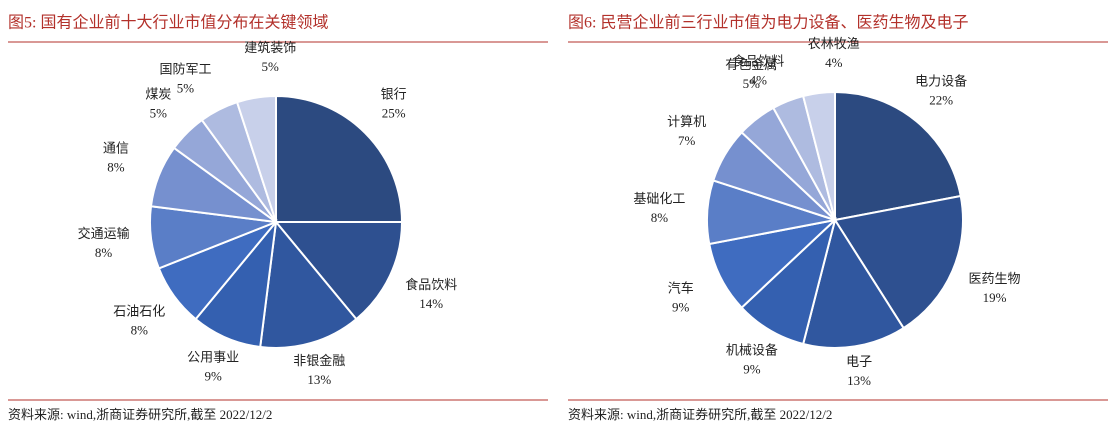  I want to click on slice-label: 煤炭, so click(158, 93).